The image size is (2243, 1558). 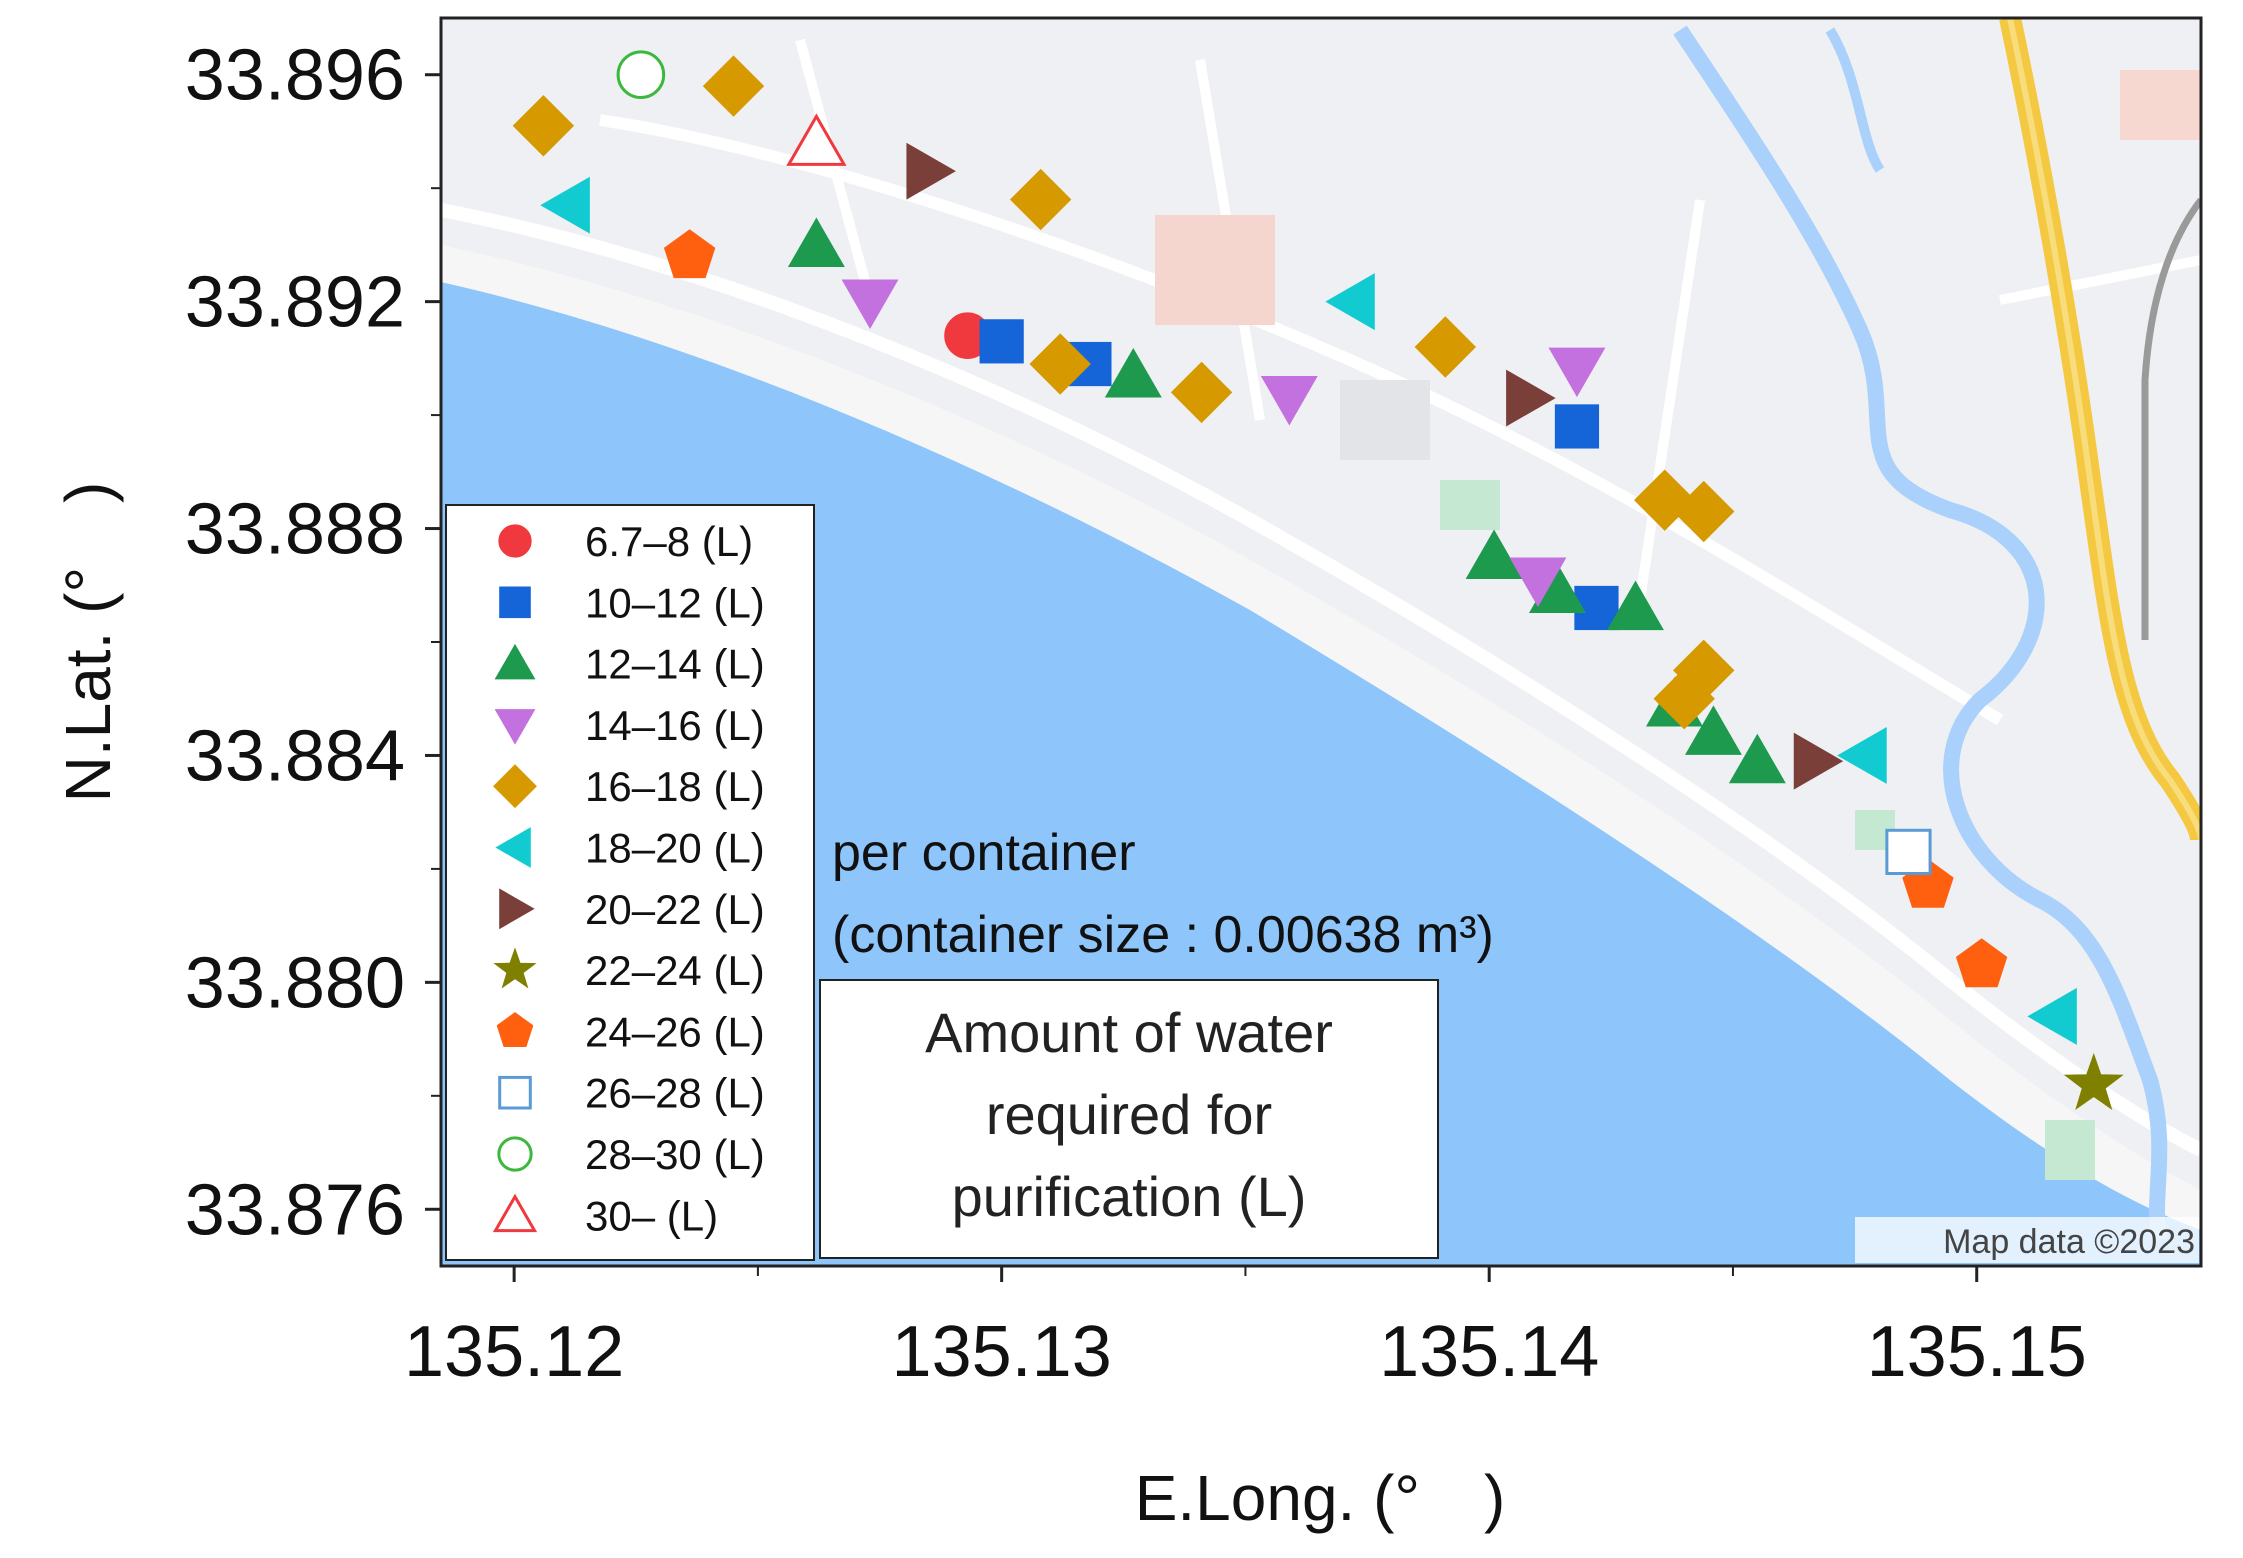 I want to click on title-line-2: required for, so click(x=1129, y=1114).